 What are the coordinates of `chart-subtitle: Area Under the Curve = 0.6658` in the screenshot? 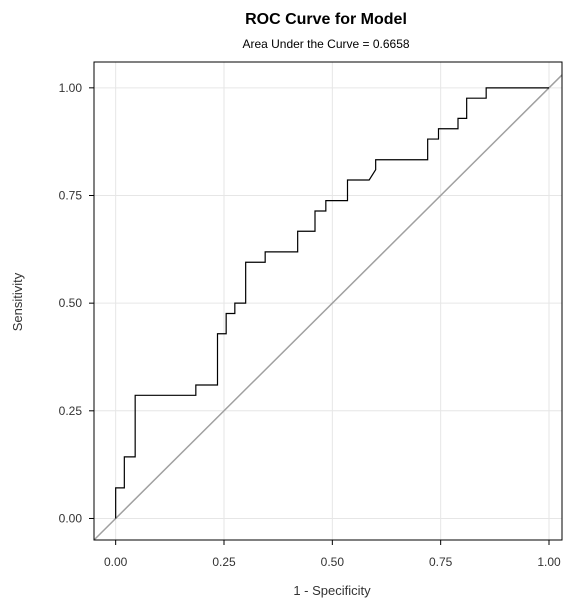 It's located at (325, 44).